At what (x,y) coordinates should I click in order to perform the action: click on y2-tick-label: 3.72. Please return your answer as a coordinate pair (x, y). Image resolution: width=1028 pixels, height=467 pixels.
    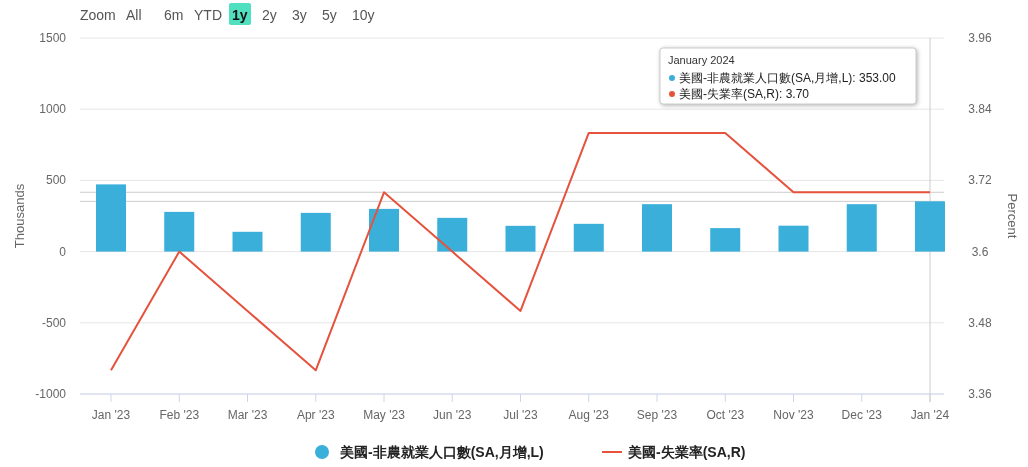
    Looking at the image, I should click on (980, 180).